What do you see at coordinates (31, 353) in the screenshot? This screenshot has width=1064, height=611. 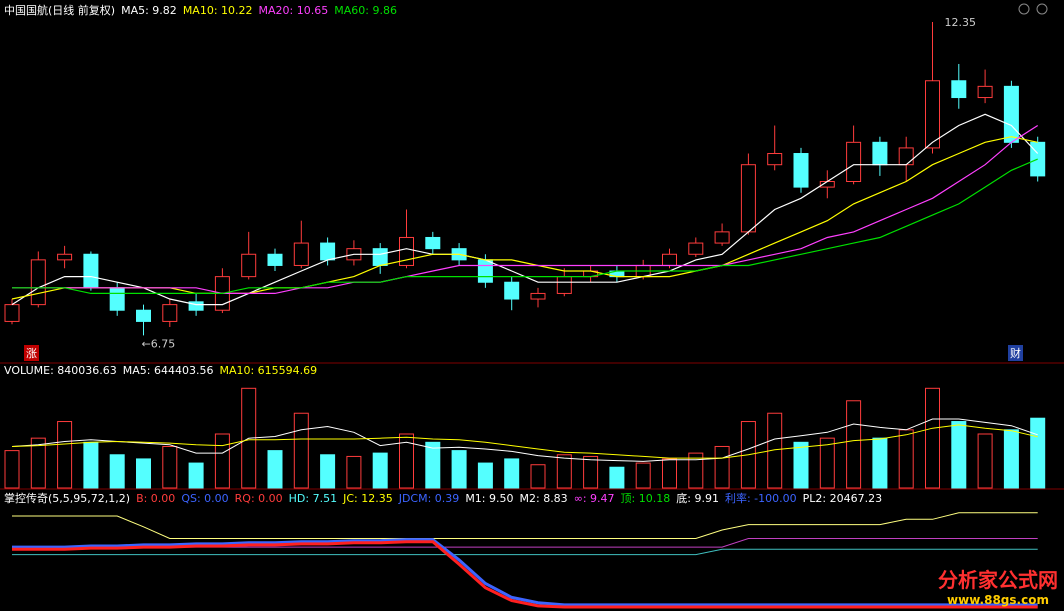 I see `badge: 涨` at bounding box center [31, 353].